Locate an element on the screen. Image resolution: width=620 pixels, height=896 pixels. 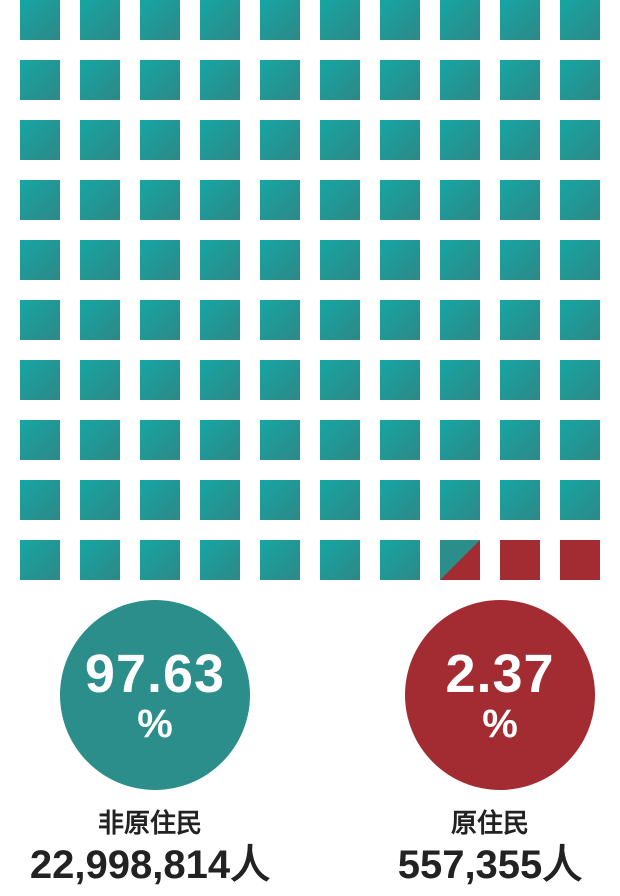
non-indigenous-count: 22,998,814人 is located at coordinates (150, 865).